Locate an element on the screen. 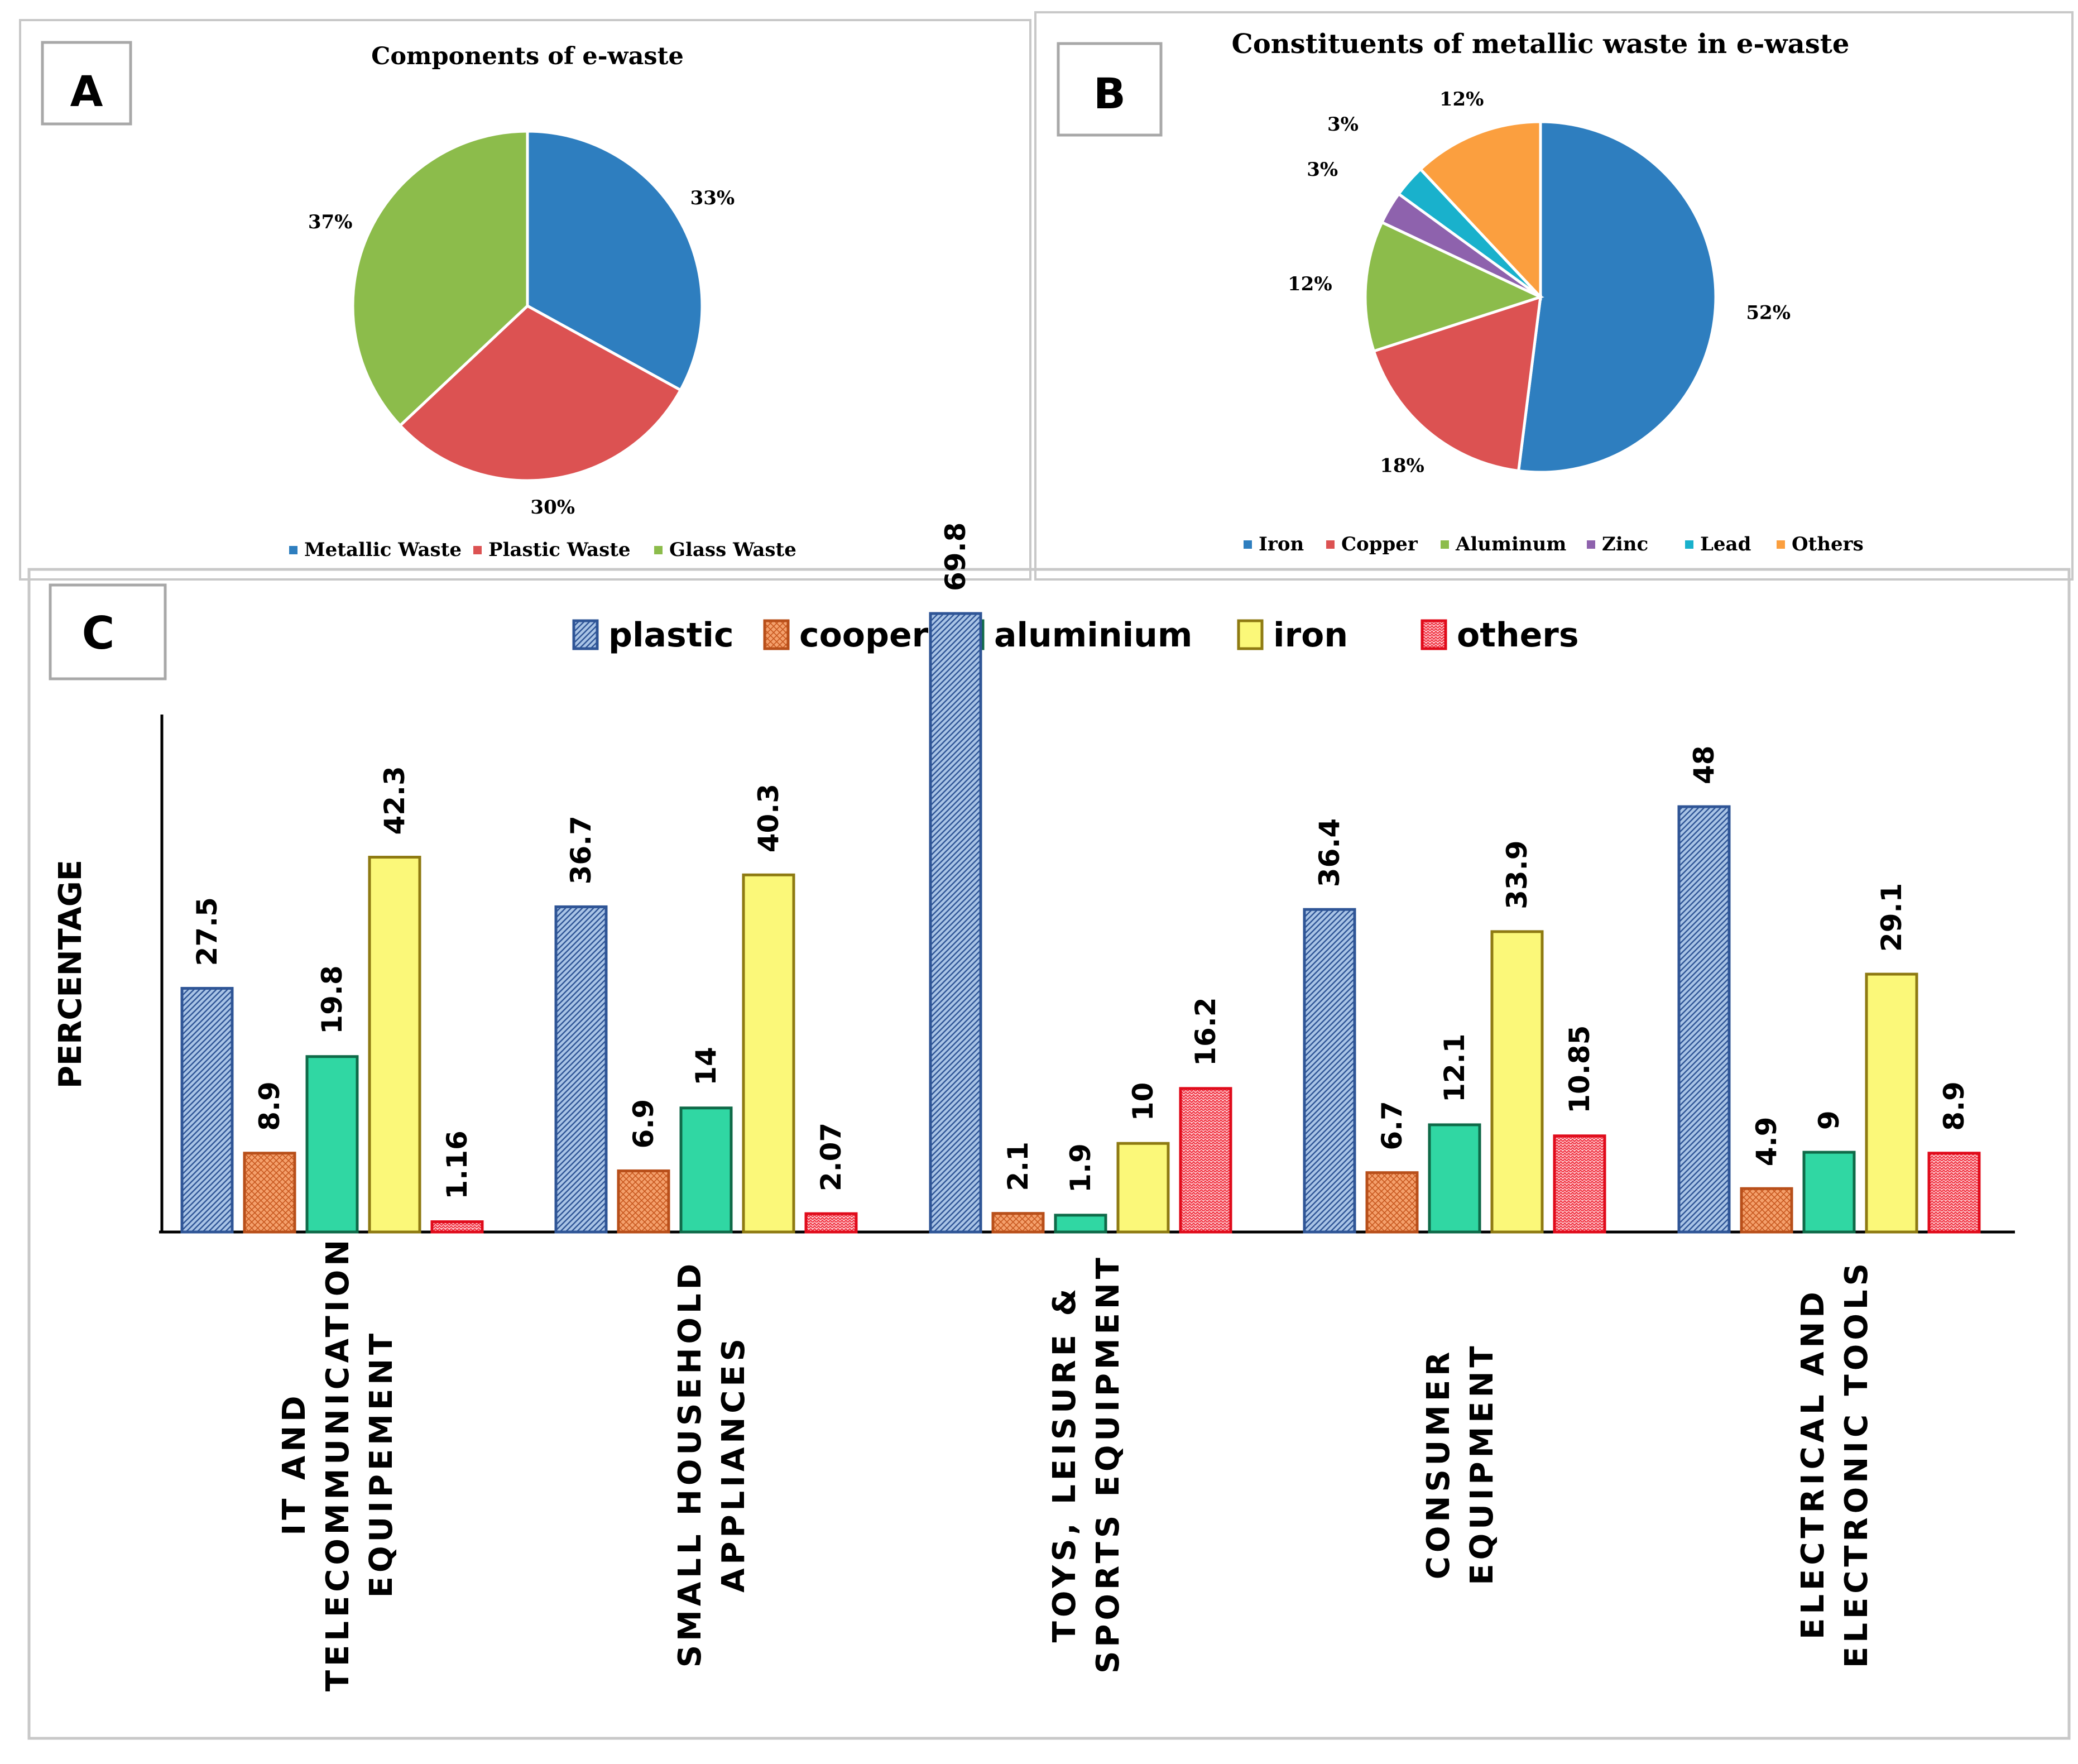 This screenshot has width=2078, height=1764. pie-b-legend-zinc: Zinc is located at coordinates (1625, 544).